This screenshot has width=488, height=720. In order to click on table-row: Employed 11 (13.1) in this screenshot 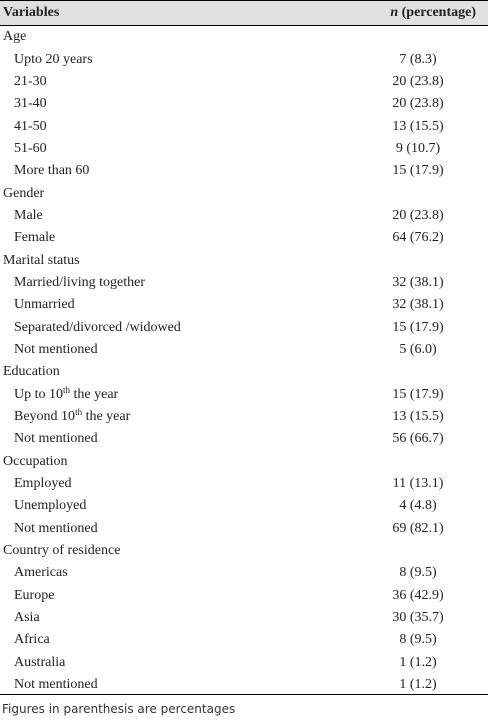, I will do `click(244, 484)`.